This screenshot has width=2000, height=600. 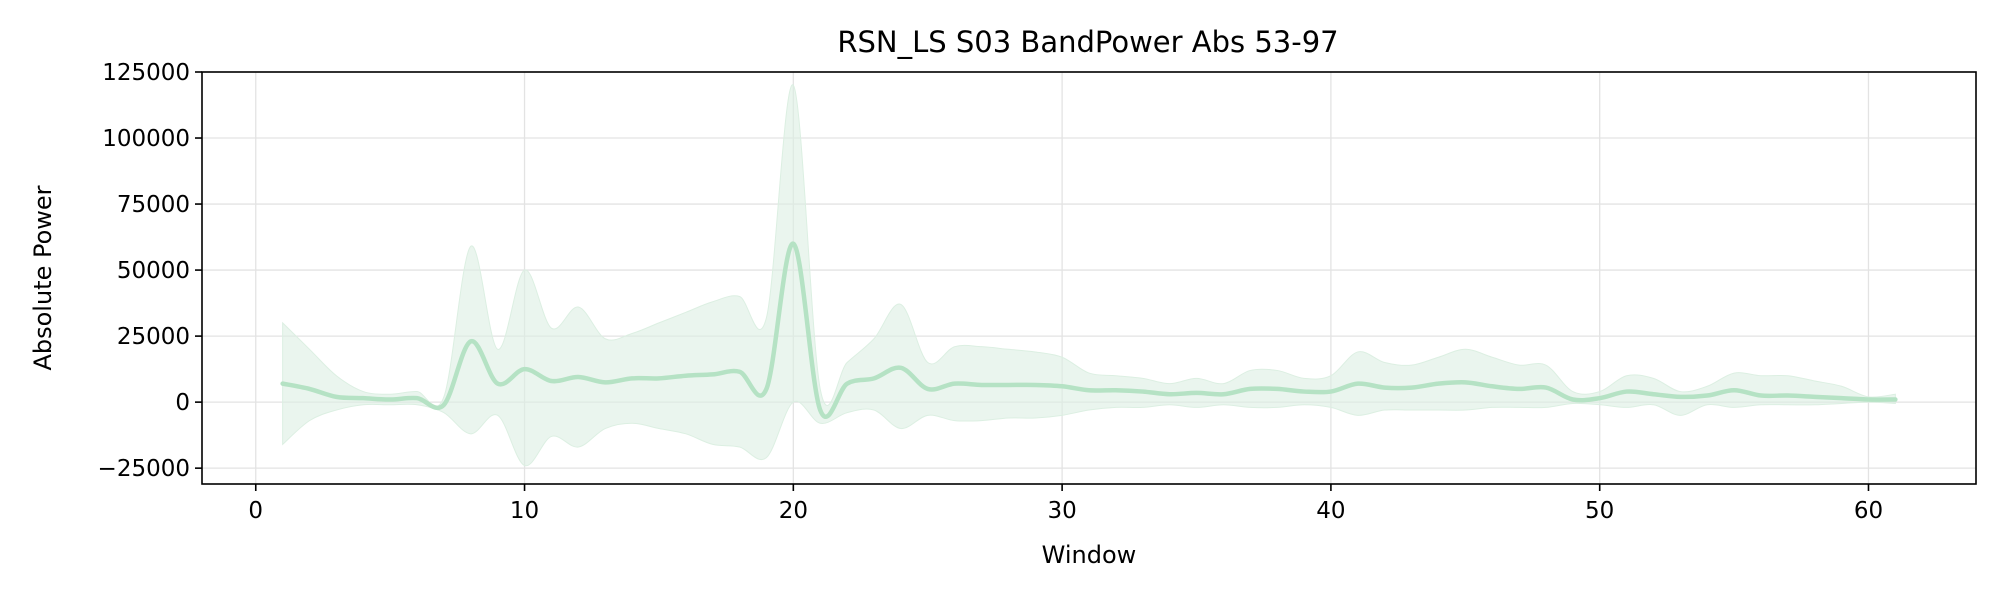 What do you see at coordinates (153, 337) in the screenshot?
I see `y-tick-label: 25000` at bounding box center [153, 337].